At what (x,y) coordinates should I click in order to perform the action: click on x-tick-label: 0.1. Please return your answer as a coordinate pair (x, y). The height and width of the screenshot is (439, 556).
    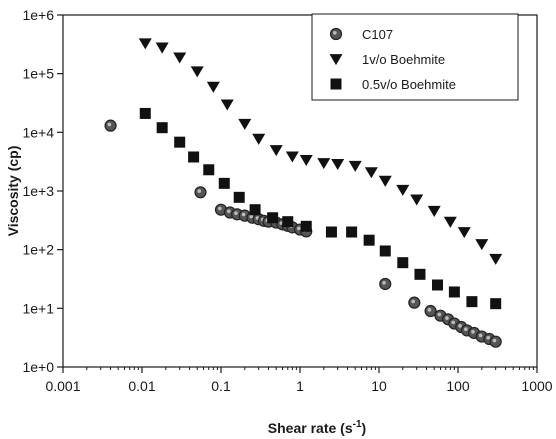
    Looking at the image, I should click on (221, 386).